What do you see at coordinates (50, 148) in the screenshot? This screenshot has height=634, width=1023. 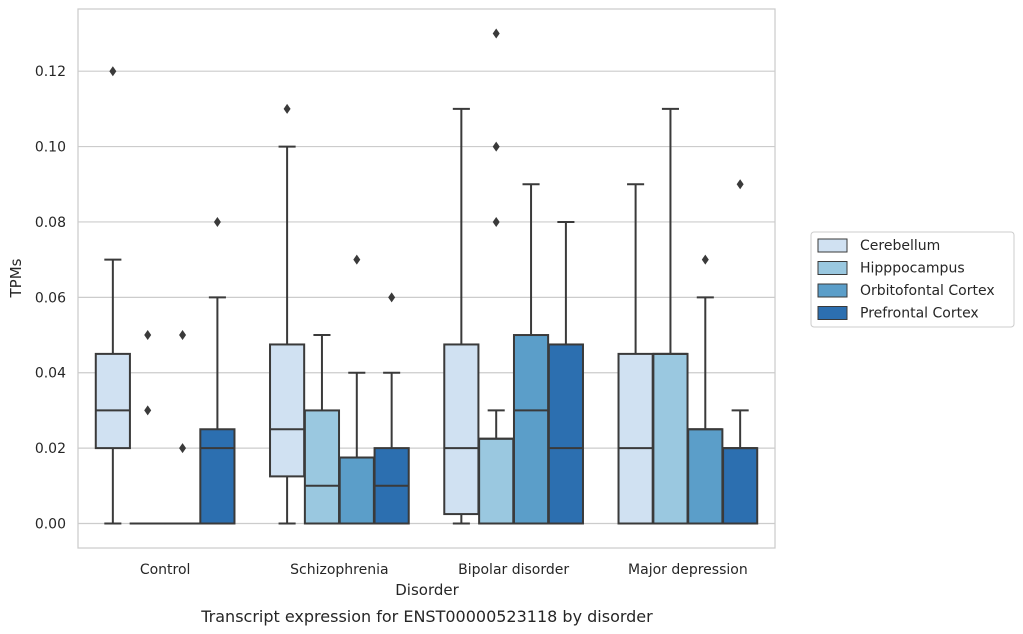 I see `y-tick-label: 0.10` at bounding box center [50, 148].